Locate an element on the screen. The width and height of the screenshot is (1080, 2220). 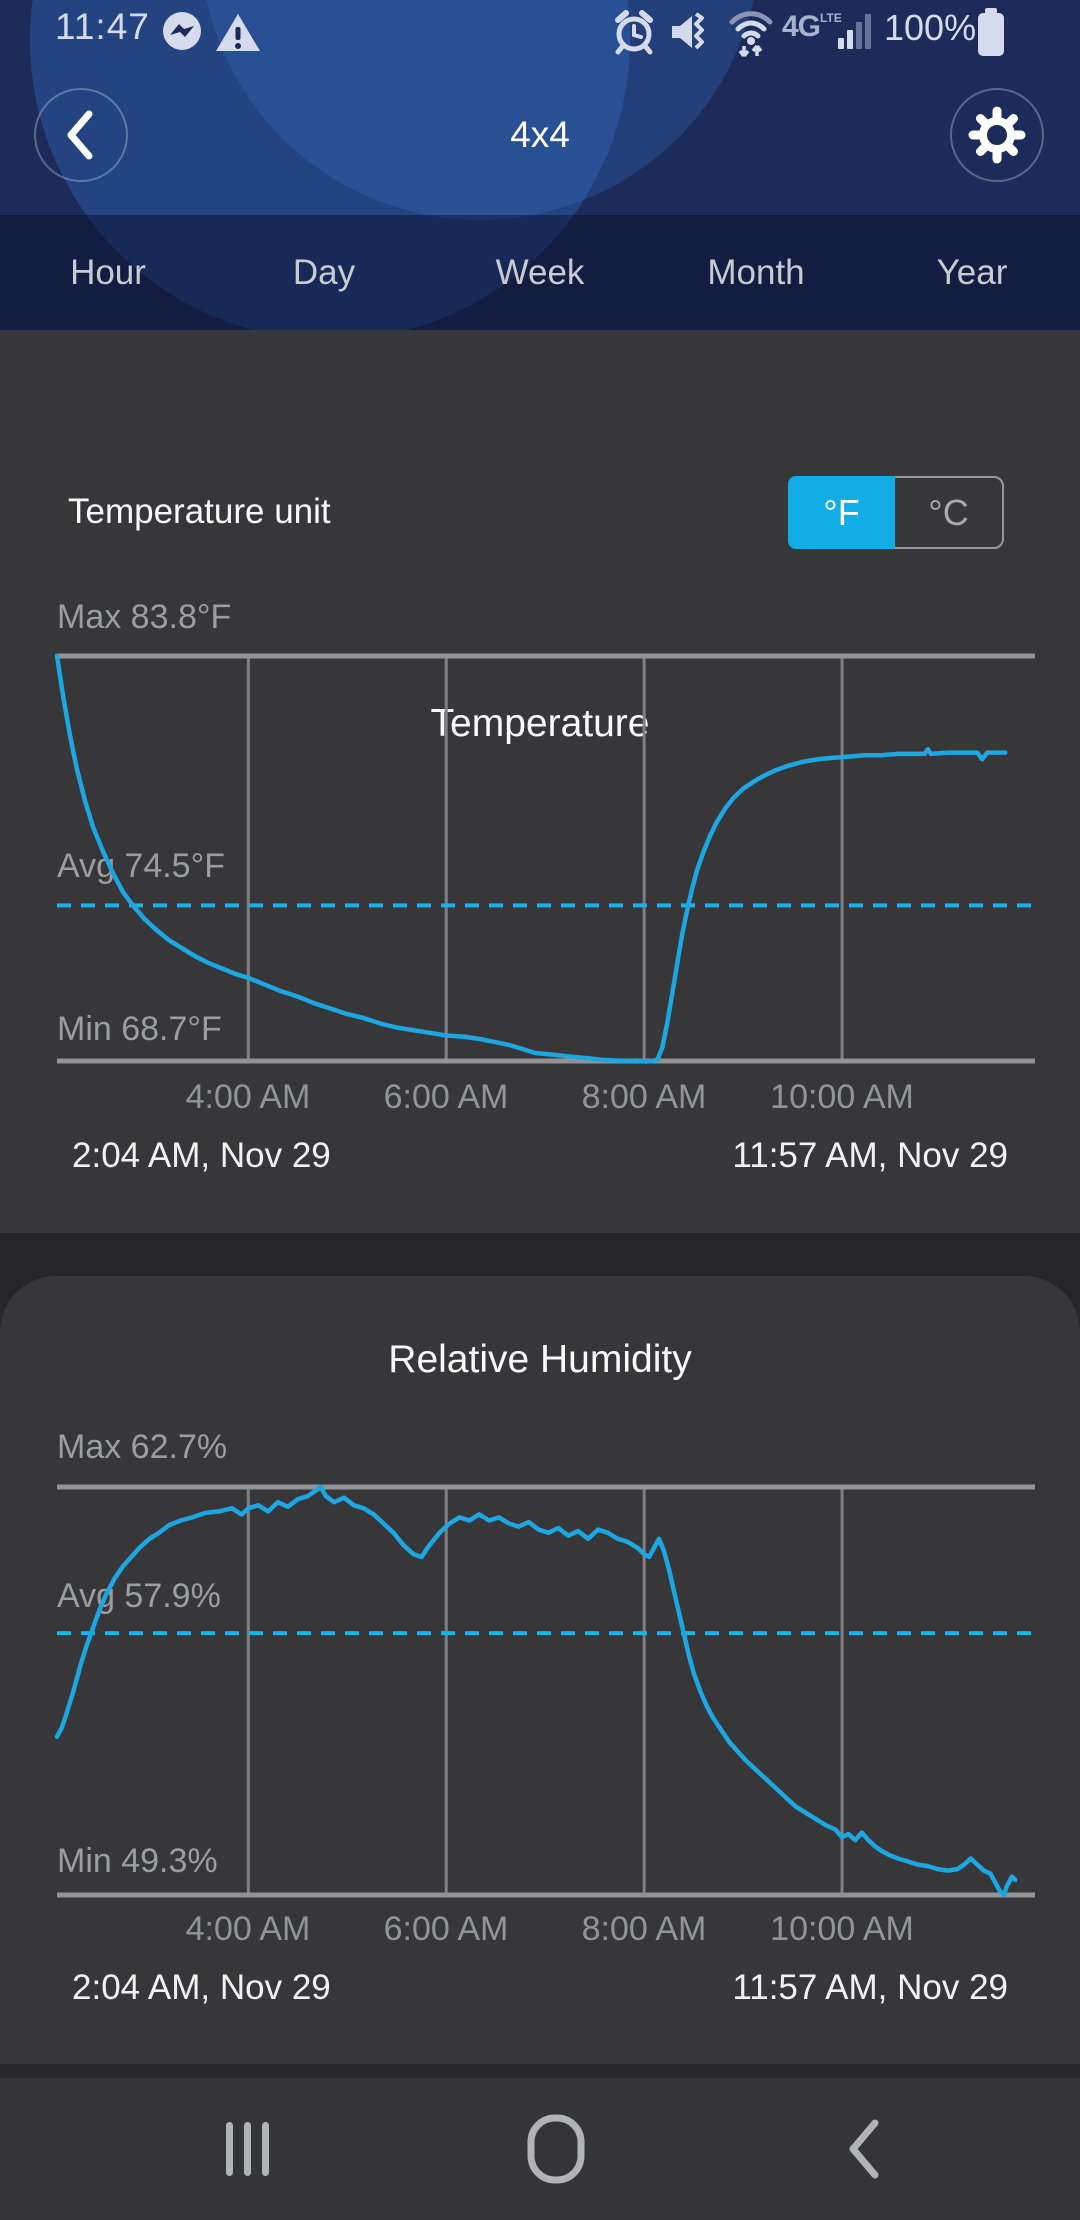
tab-day: Day is located at coordinates (324, 272).